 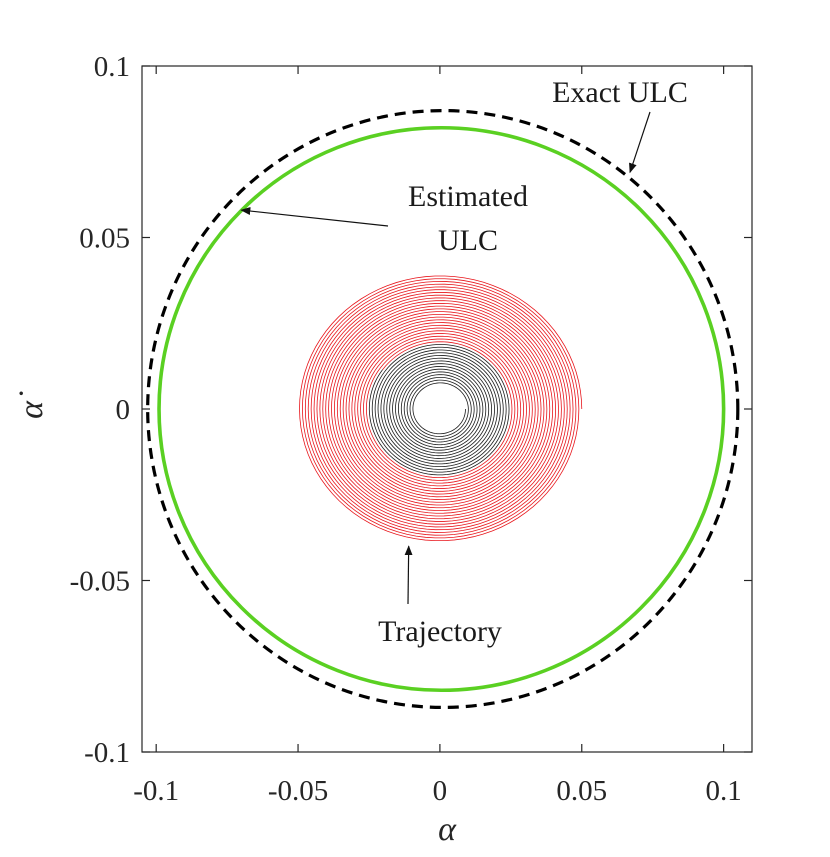 I want to click on y-tick-label: -0.05, so click(x=100, y=582).